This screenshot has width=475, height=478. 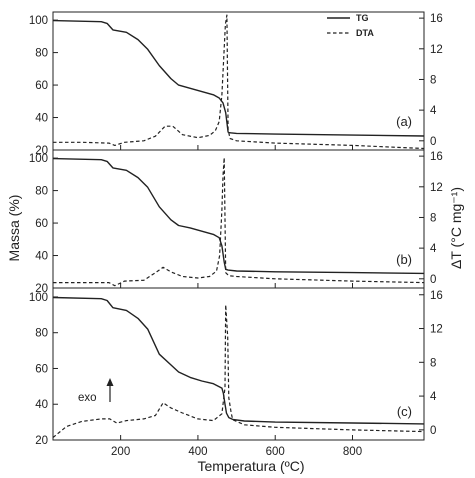 I want to click on y-right-axis-label: ΔT (°C mg⁻¹), so click(x=456, y=228).